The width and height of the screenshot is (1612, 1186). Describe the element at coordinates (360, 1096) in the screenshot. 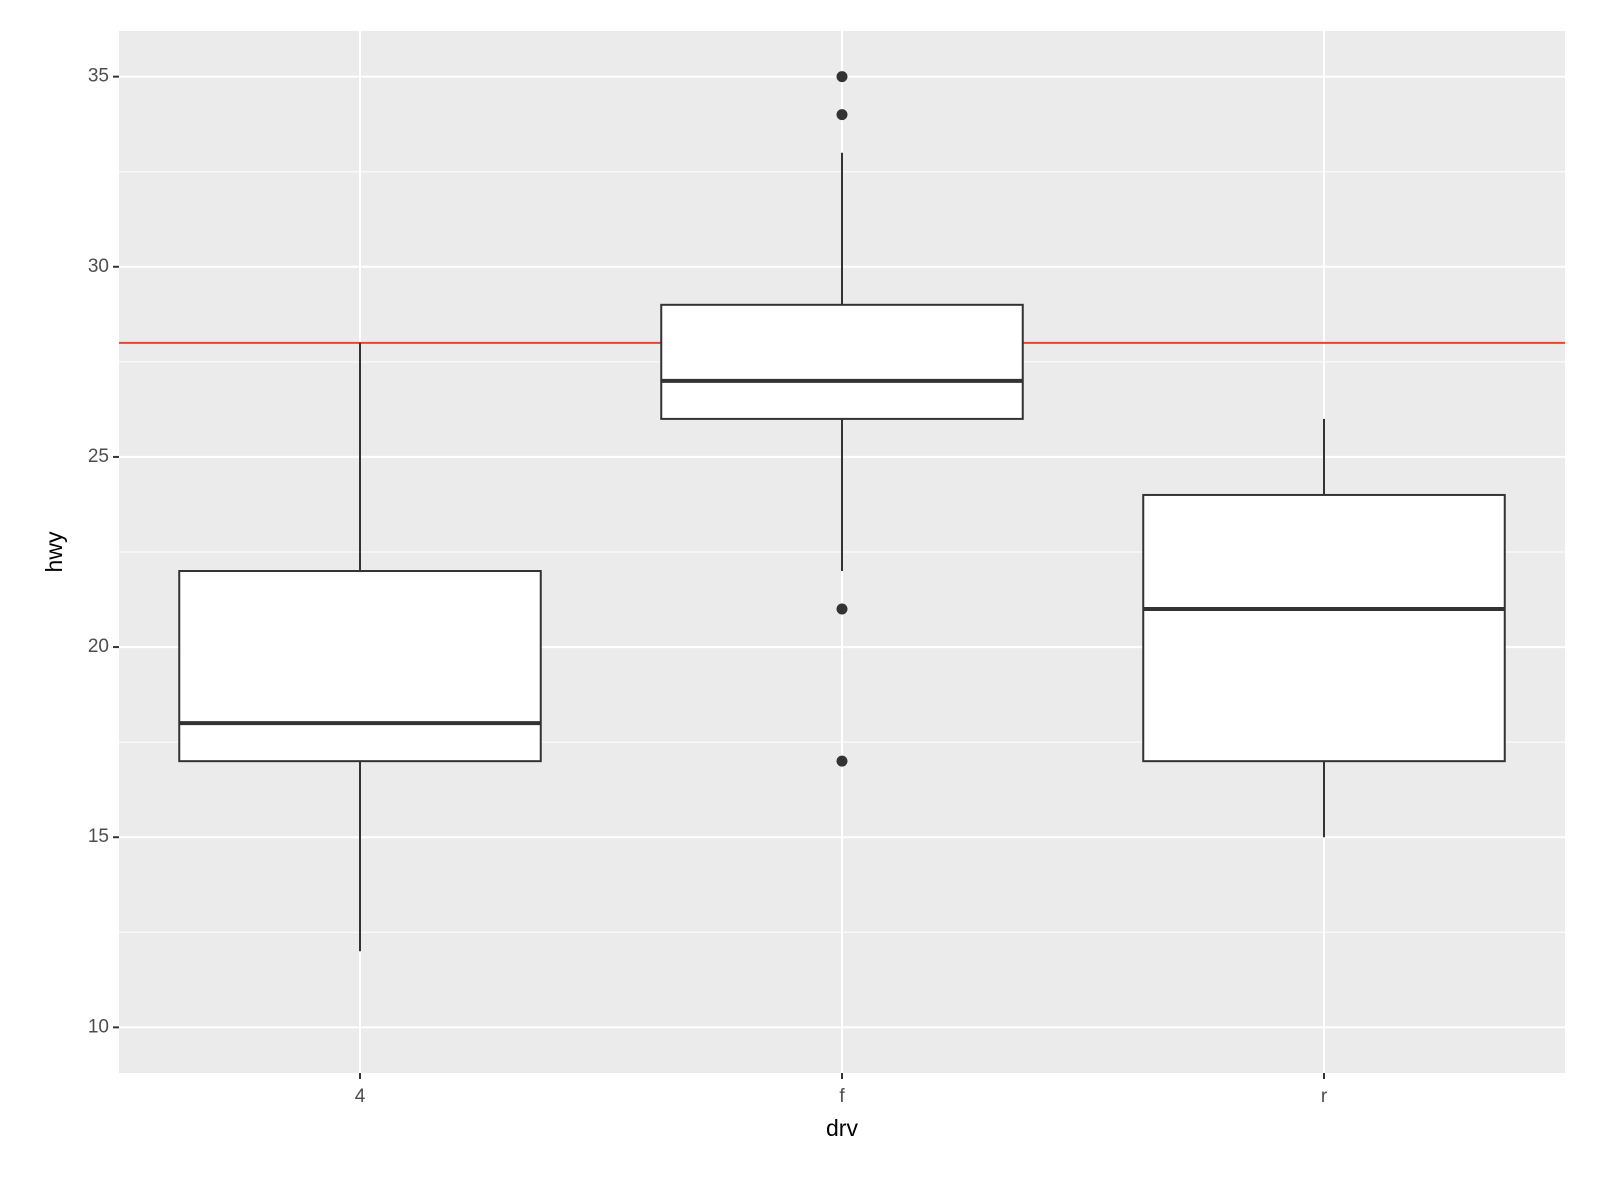

I see `x-tick-label: 4` at that location.